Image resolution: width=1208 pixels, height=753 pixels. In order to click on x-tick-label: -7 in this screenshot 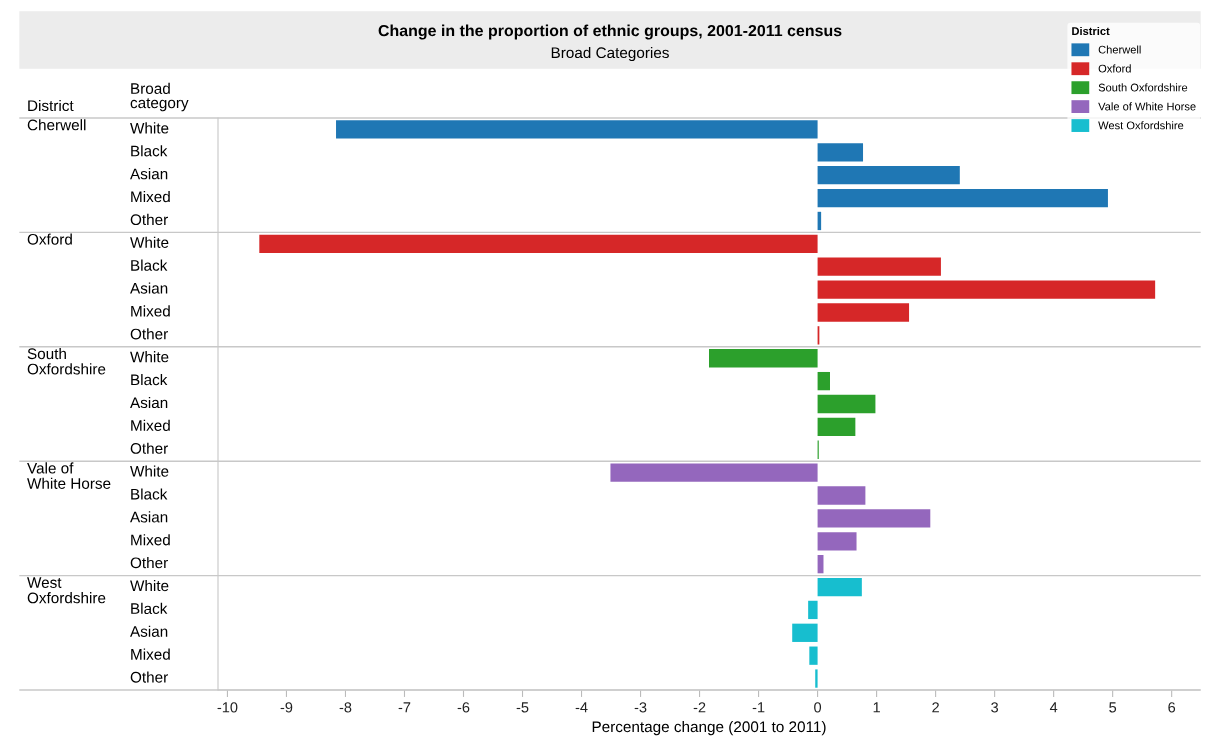, I will do `click(404, 707)`.